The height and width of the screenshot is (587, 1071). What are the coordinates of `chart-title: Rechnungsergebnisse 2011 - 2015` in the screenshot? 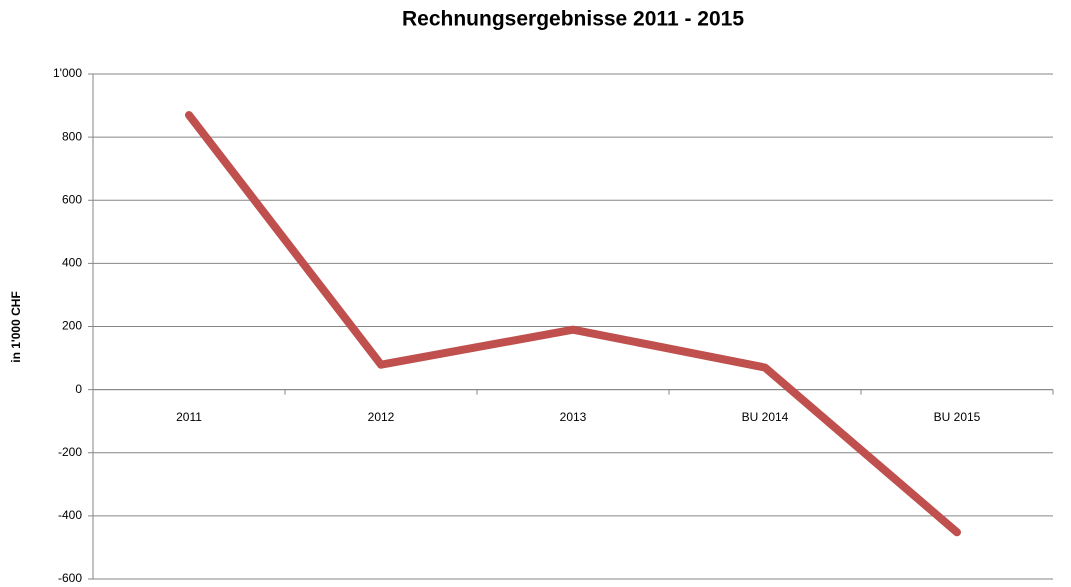 It's located at (573, 19).